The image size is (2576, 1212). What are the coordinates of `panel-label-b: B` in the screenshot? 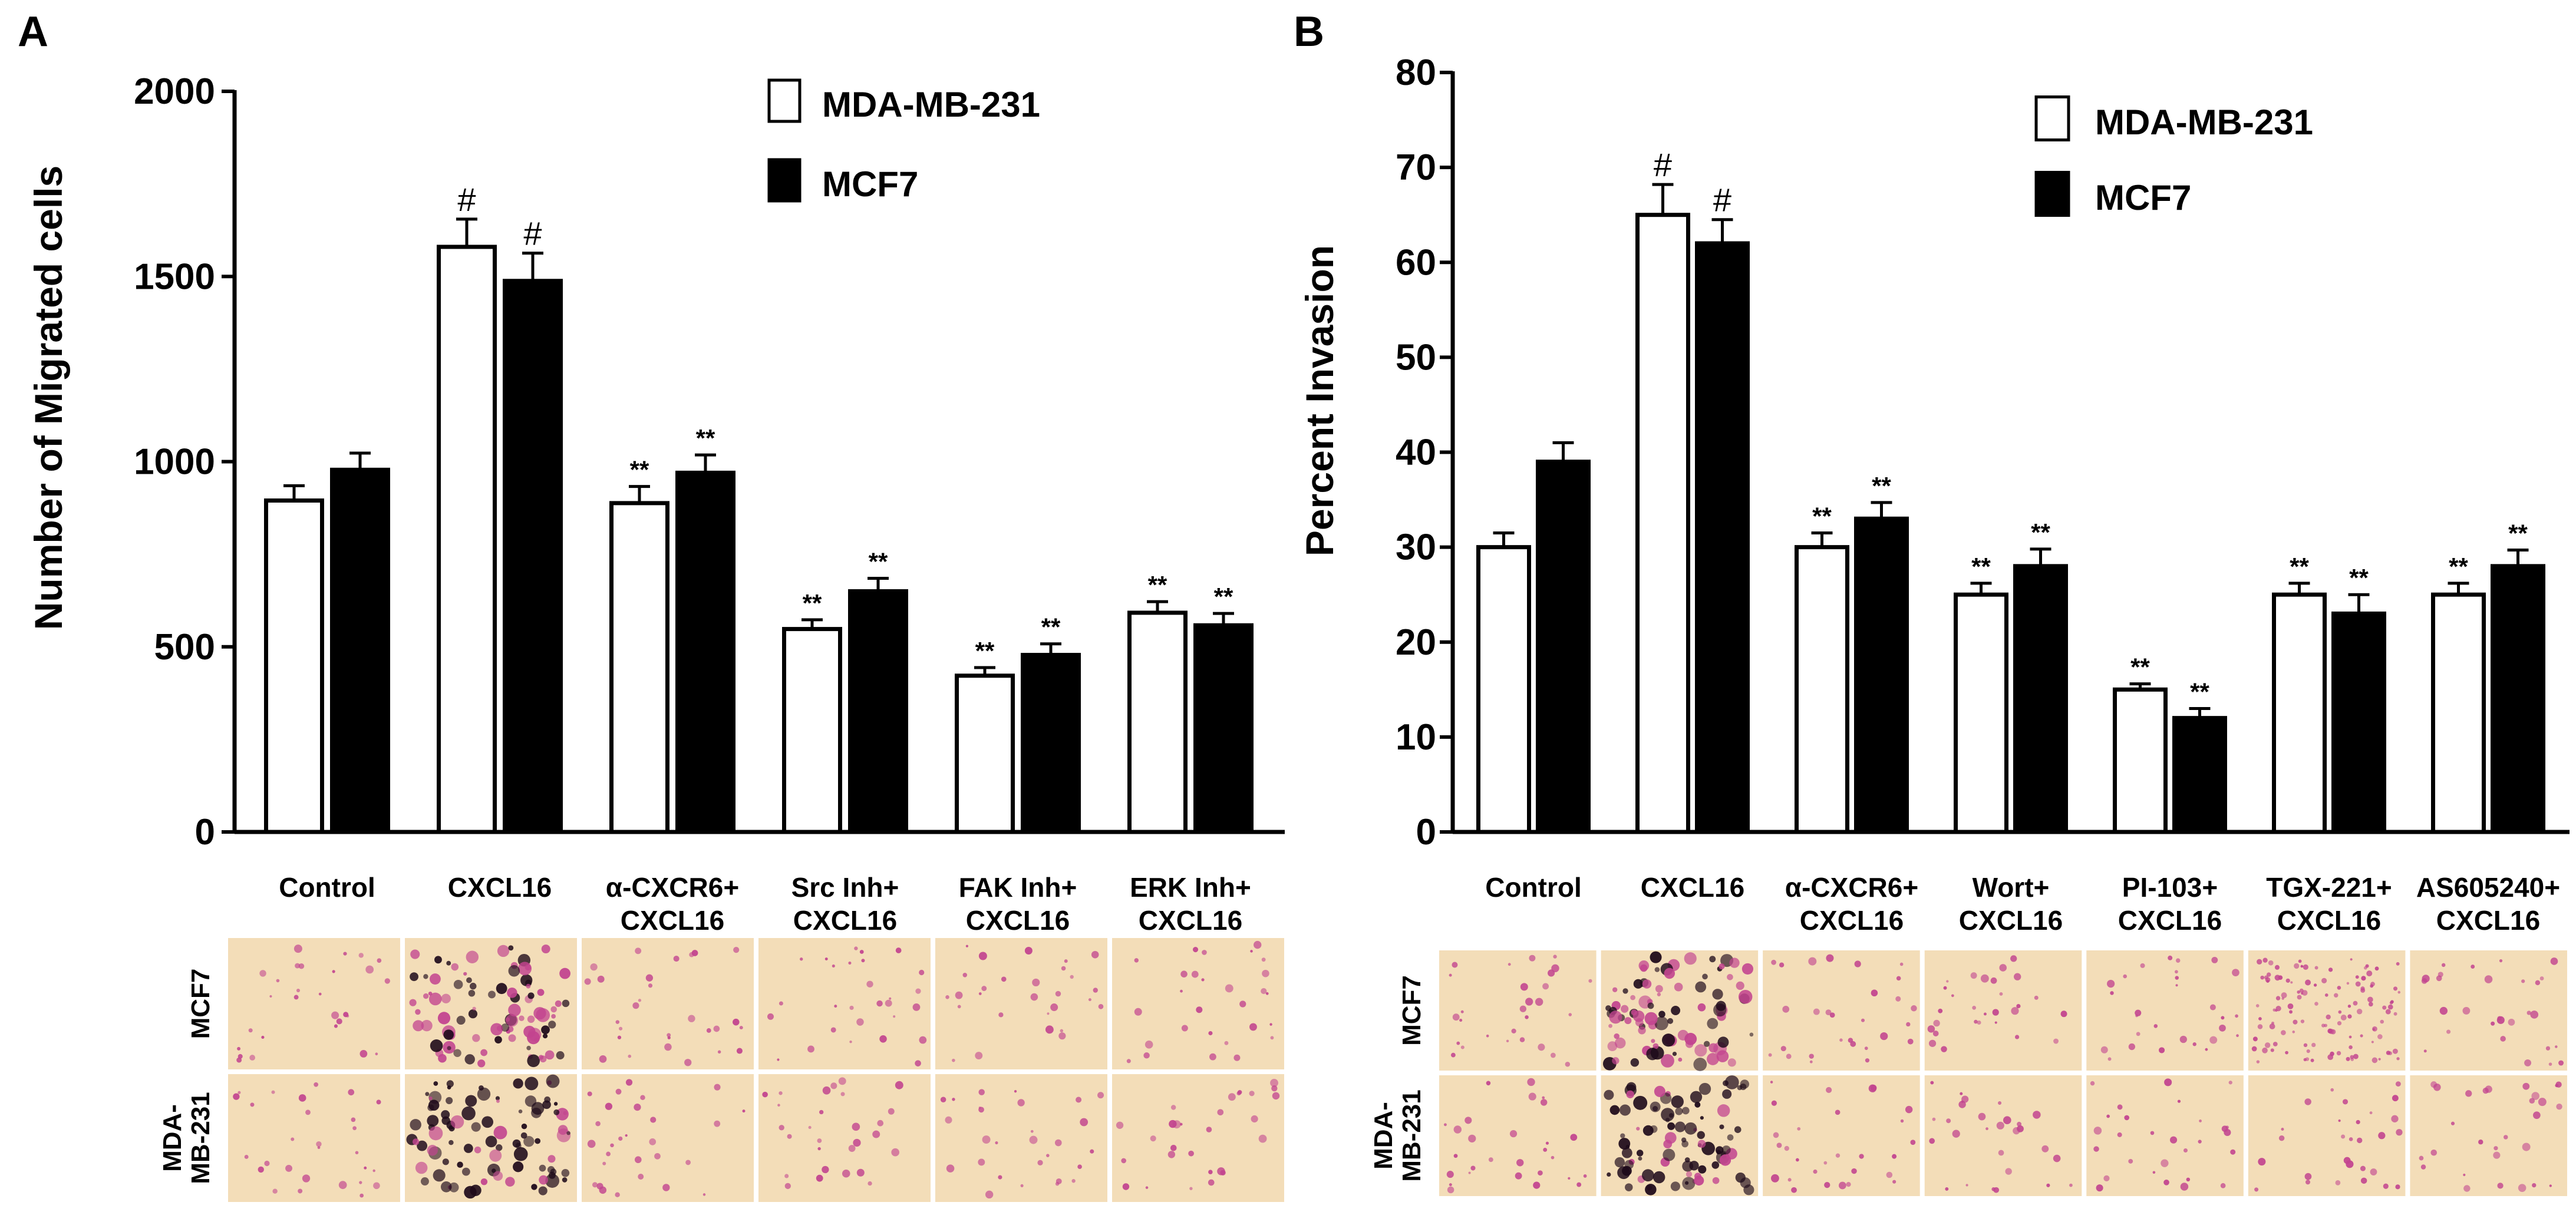 It's located at (1309, 31).